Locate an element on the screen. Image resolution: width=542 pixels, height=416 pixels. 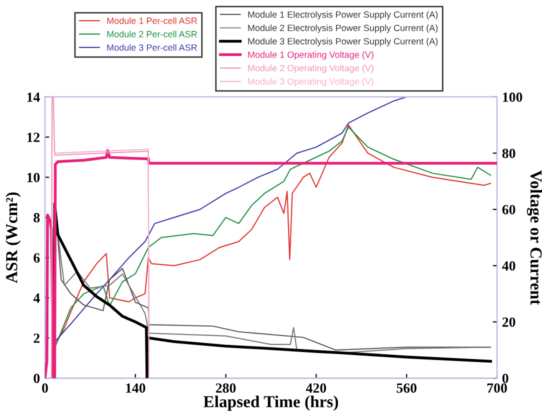
legend-label: Module 1 Operating Voltage (V) is located at coordinates (311, 55).